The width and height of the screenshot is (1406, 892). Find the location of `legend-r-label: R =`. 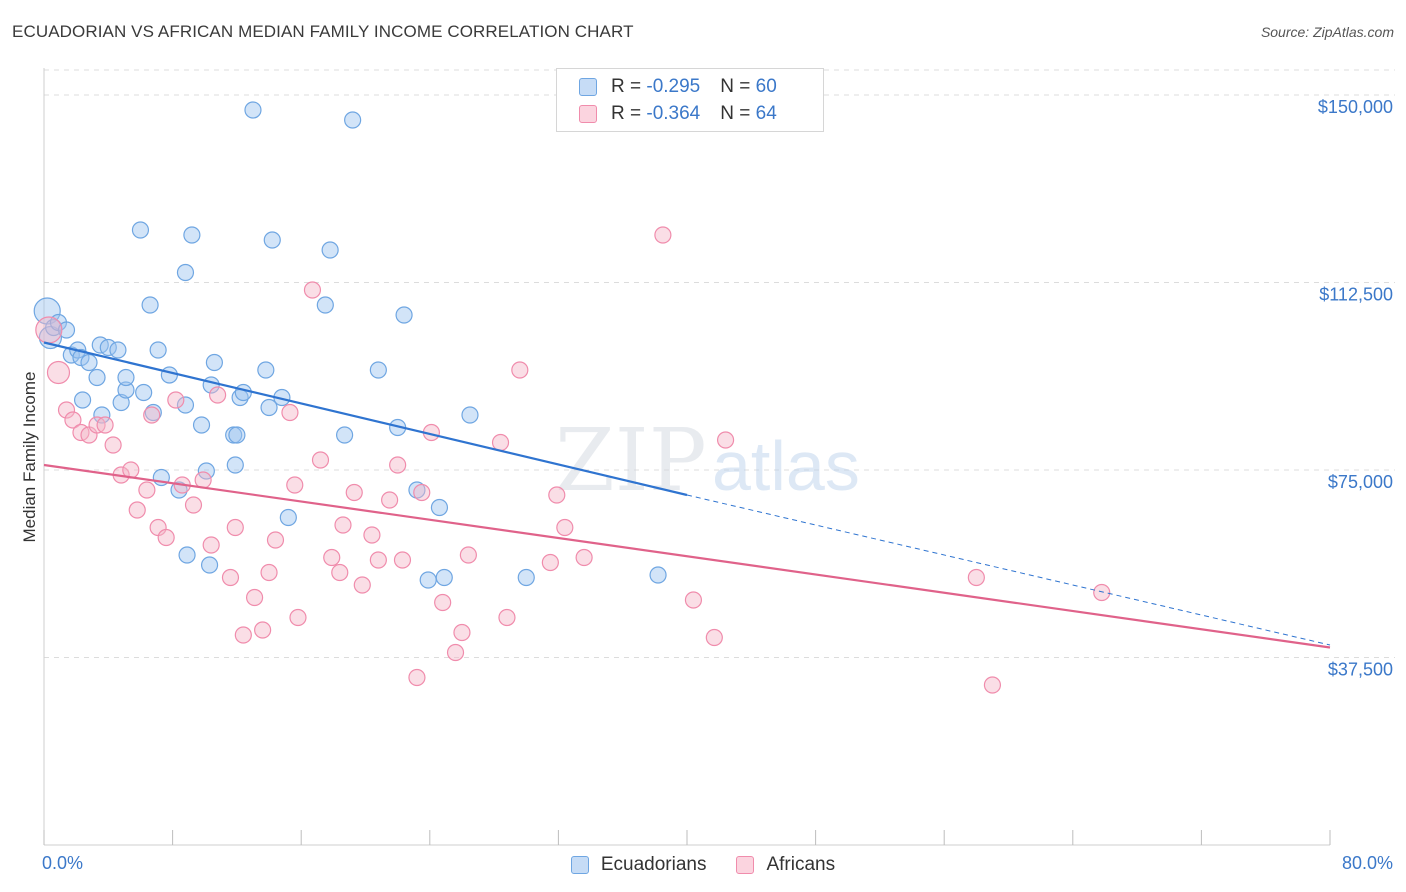

legend-r-label: R = is located at coordinates (629, 86).